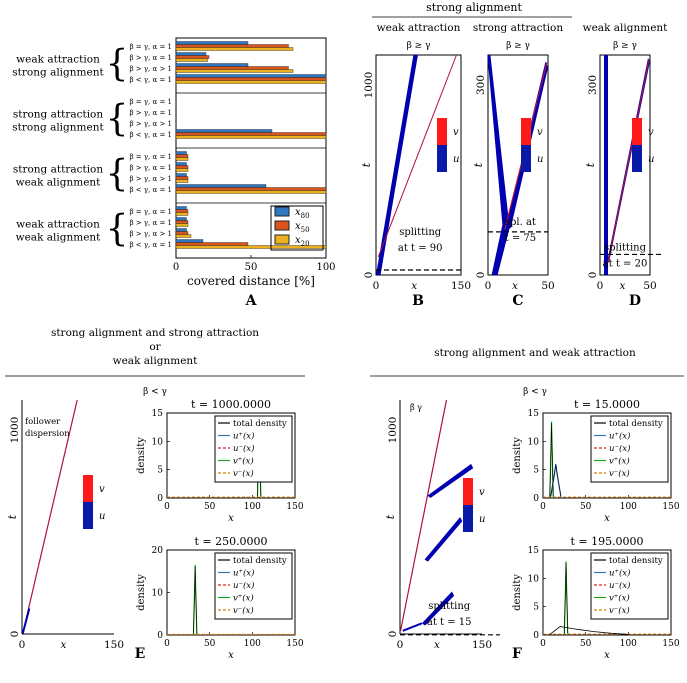  Describe the element at coordinates (26, 621) in the screenshot. I see `panel-e-blue-line` at that location.